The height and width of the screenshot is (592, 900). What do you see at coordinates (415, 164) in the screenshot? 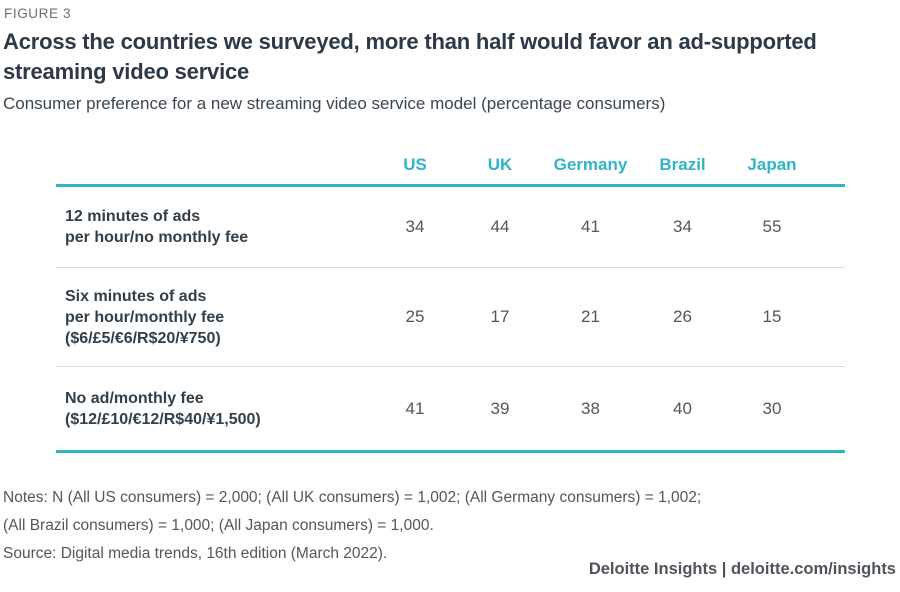
I see `column-header-us: US` at bounding box center [415, 164].